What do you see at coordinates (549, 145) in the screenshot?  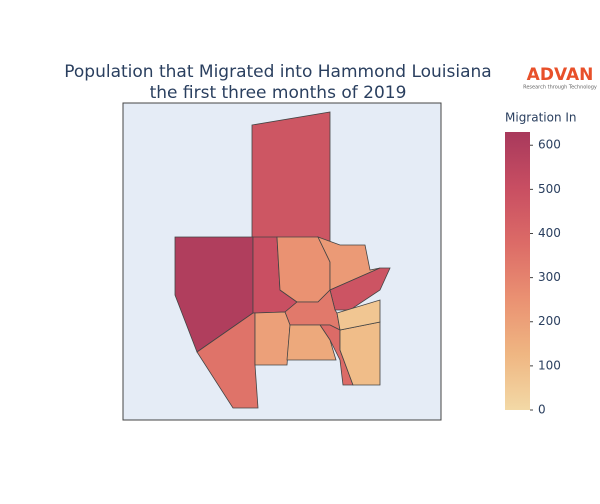 I see `colorbar-tick-label: 600` at bounding box center [549, 145].